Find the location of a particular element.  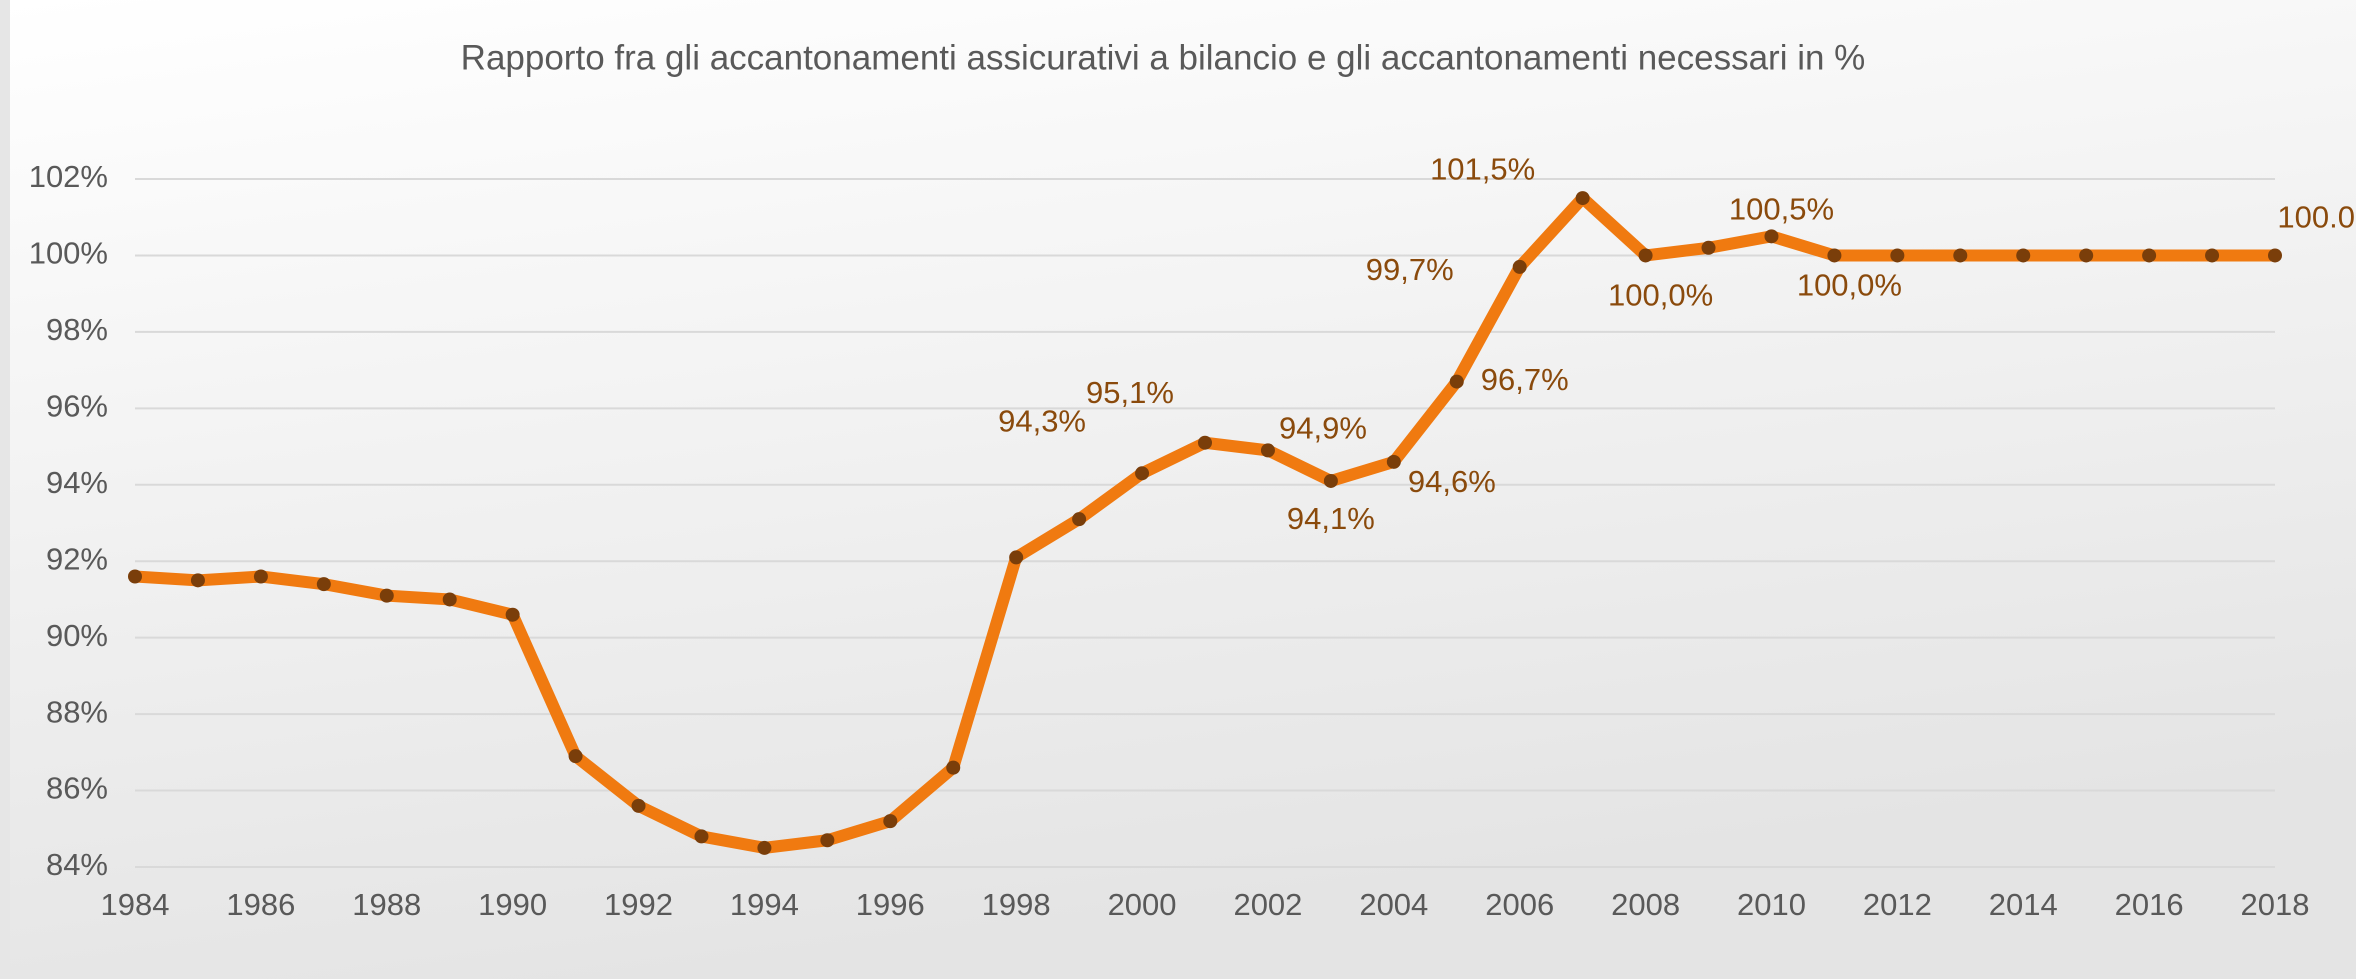

data-label: 95,1% is located at coordinates (1130, 392).